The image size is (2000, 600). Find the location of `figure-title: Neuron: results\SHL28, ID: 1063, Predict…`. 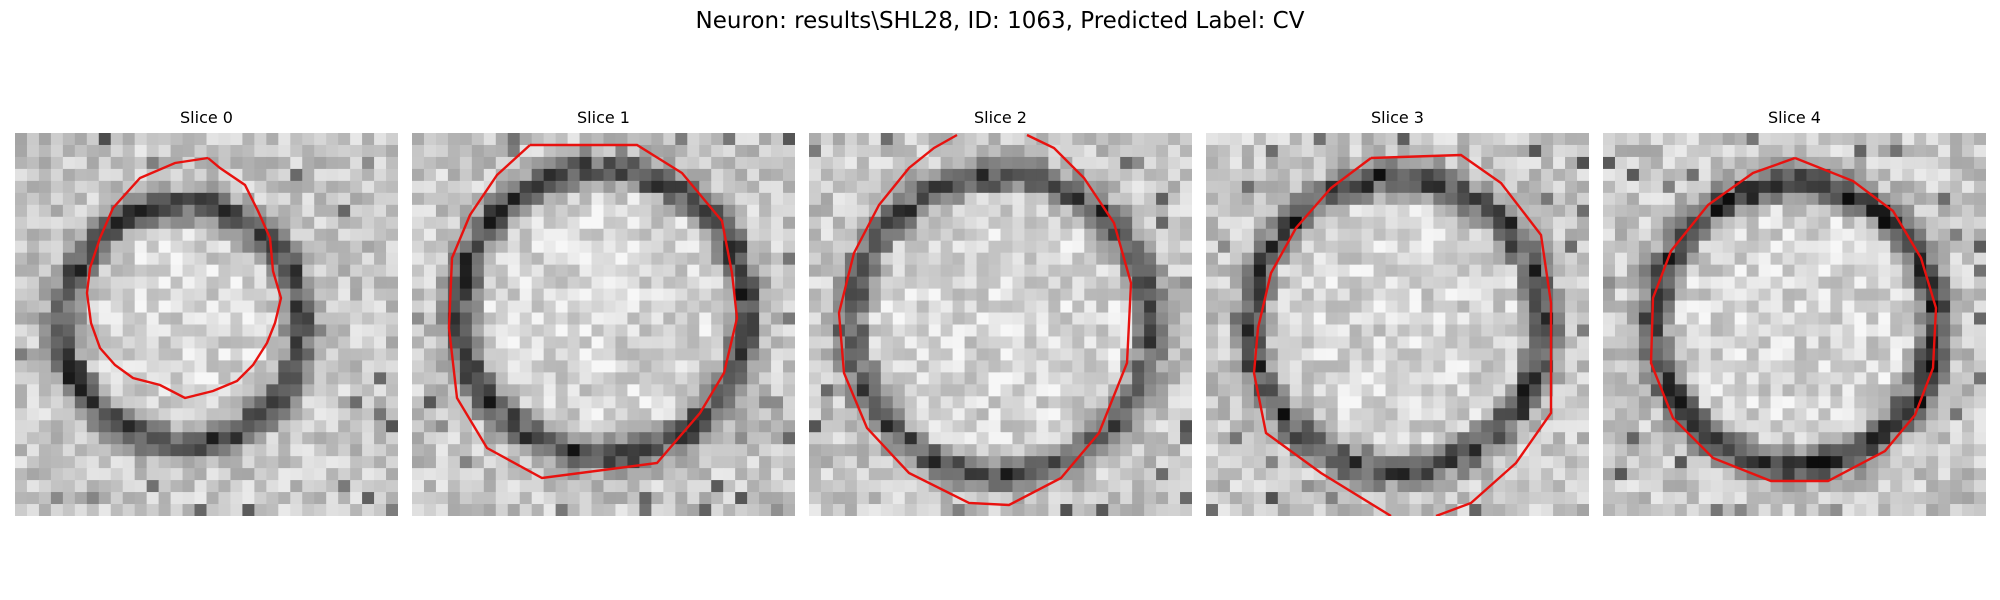

figure-title: Neuron: results\SHL28, ID: 1063, Predict… is located at coordinates (1000, 21).